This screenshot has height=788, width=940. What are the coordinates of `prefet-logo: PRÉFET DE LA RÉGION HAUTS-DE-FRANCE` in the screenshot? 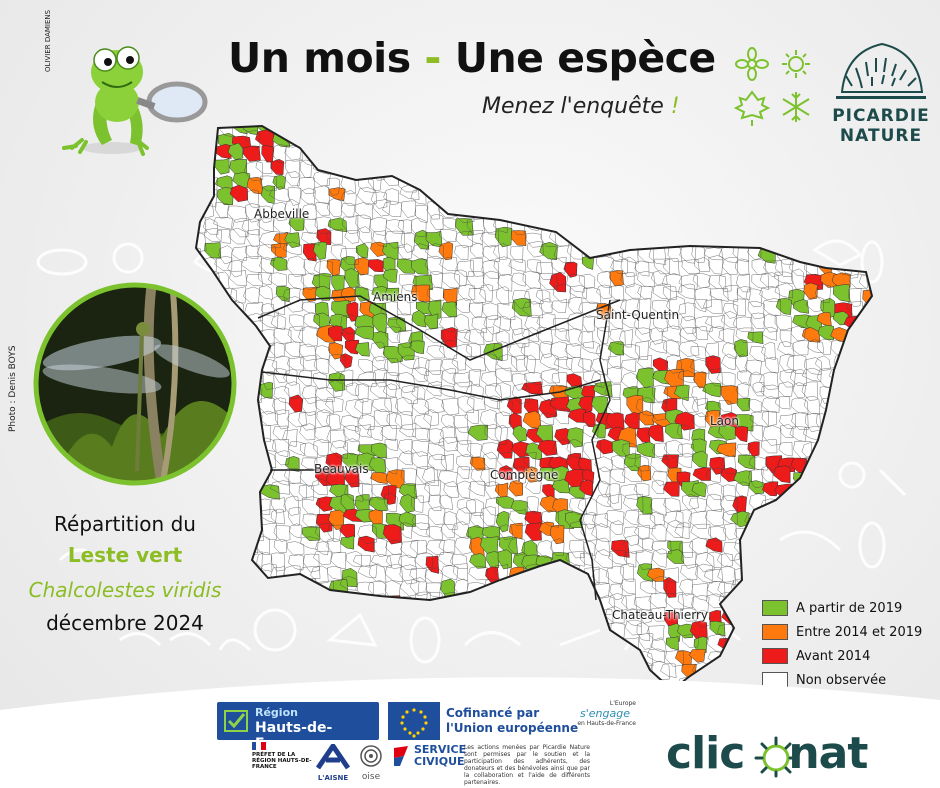 It's located at (282, 761).